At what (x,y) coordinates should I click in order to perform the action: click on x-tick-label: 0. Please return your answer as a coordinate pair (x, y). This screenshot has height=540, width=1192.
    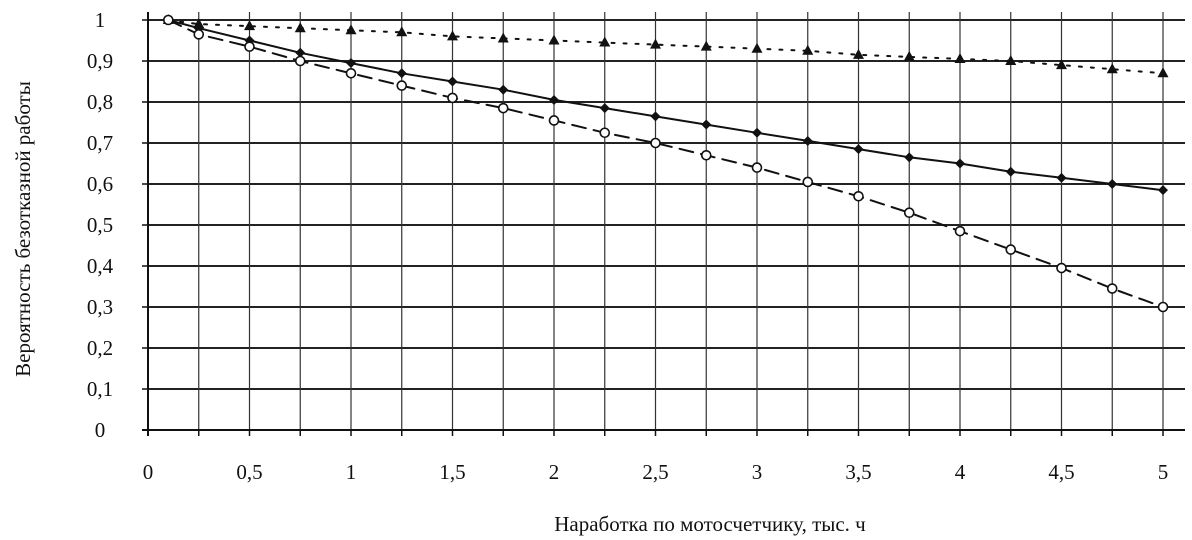
    Looking at the image, I should click on (148, 472).